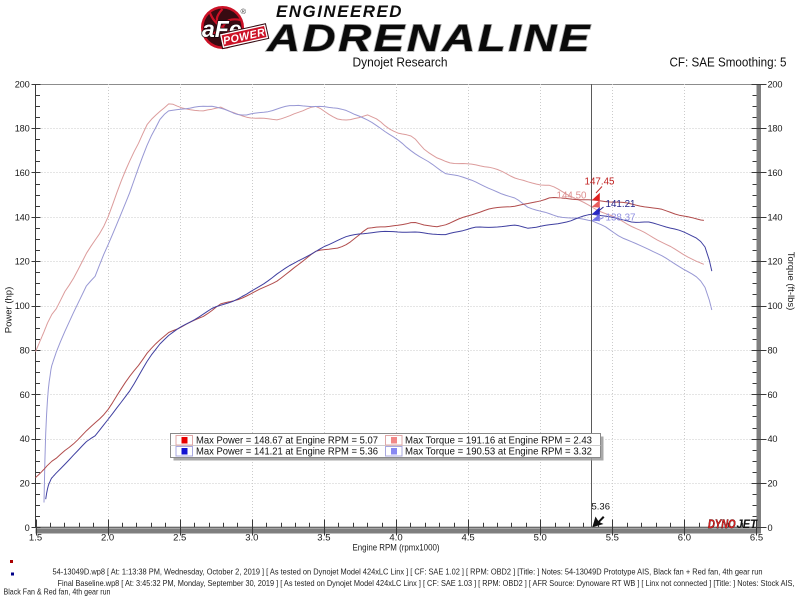 Image resolution: width=800 pixels, height=600 pixels. What do you see at coordinates (323, 538) in the screenshot?
I see `svg-text: 3.5` at bounding box center [323, 538].